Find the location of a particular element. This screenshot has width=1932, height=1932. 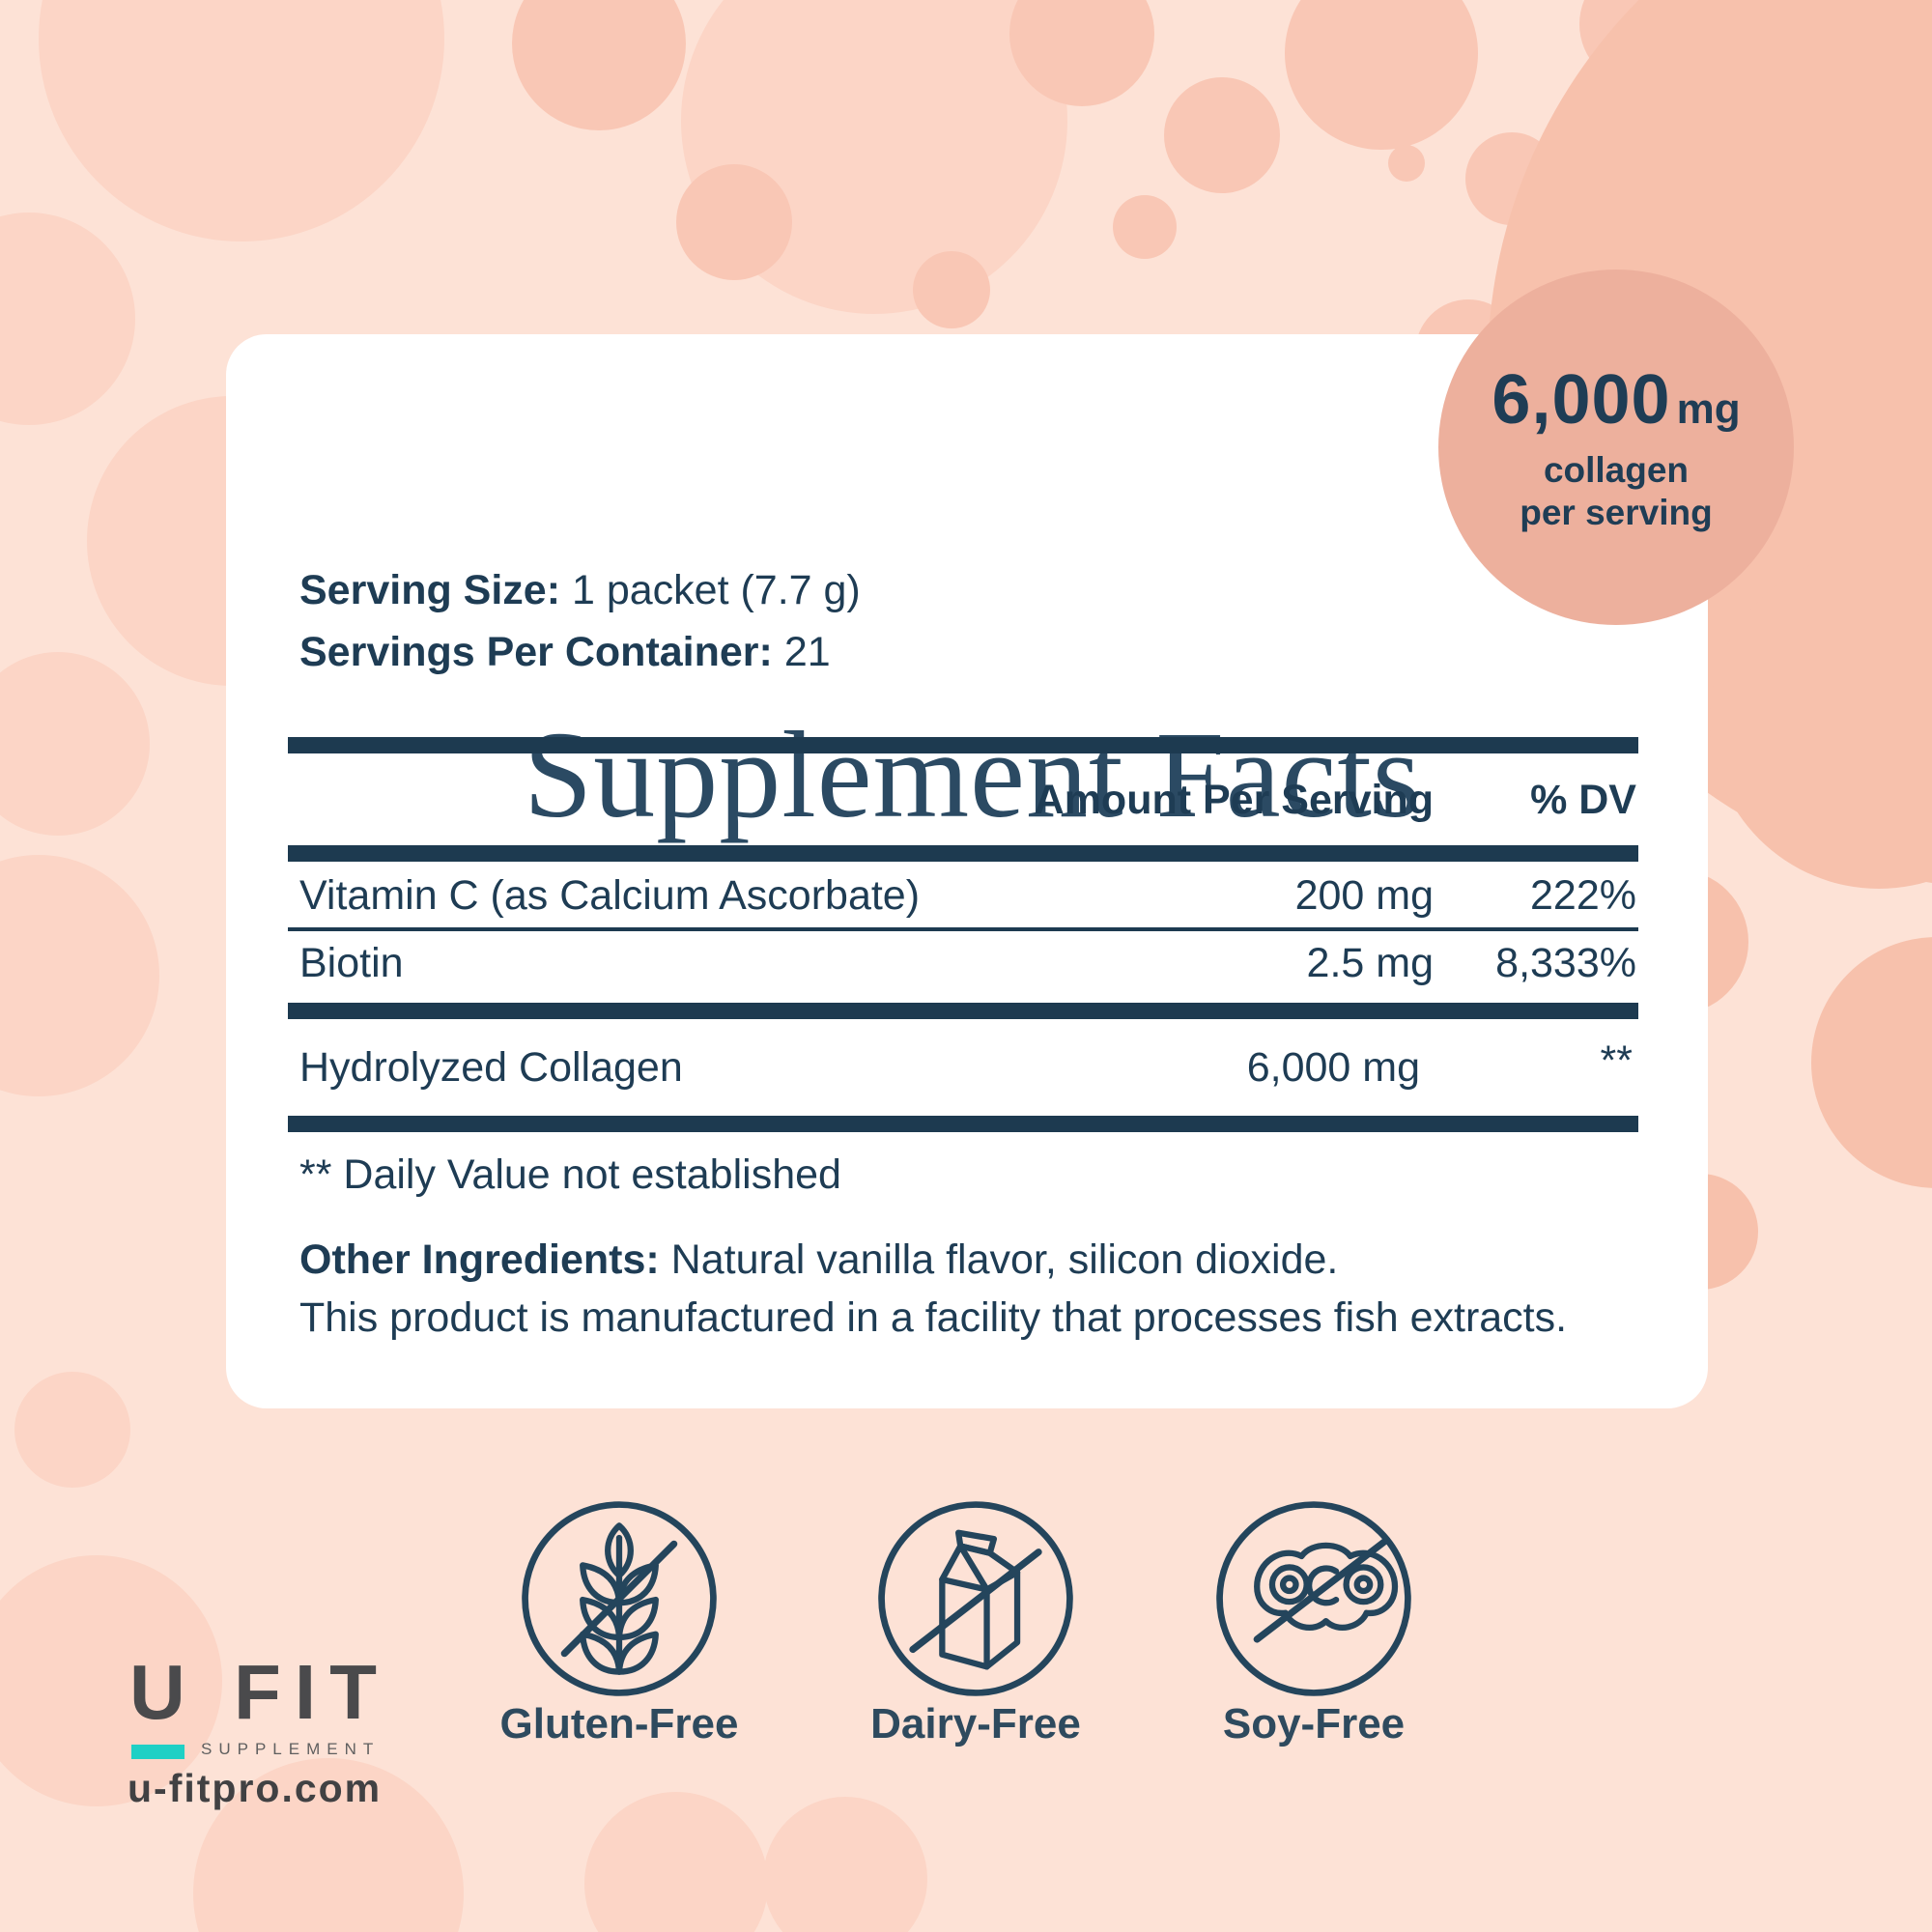

brand-website: u-fitpro.com is located at coordinates (256, 1788).